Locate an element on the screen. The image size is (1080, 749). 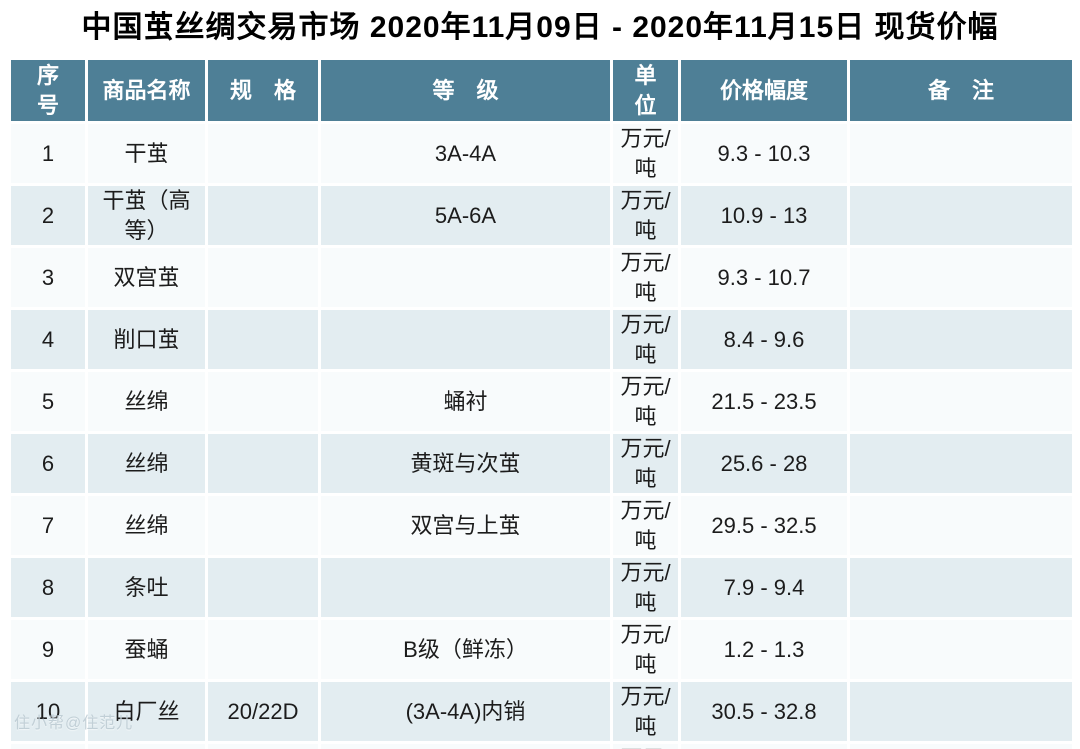
cell-grade: 黄斑与次茧 is located at coordinates (465, 463).